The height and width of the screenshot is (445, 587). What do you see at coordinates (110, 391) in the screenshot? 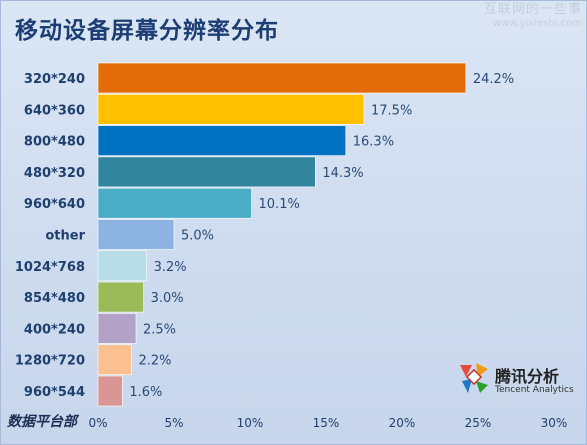
I see `bar-960*544` at bounding box center [110, 391].